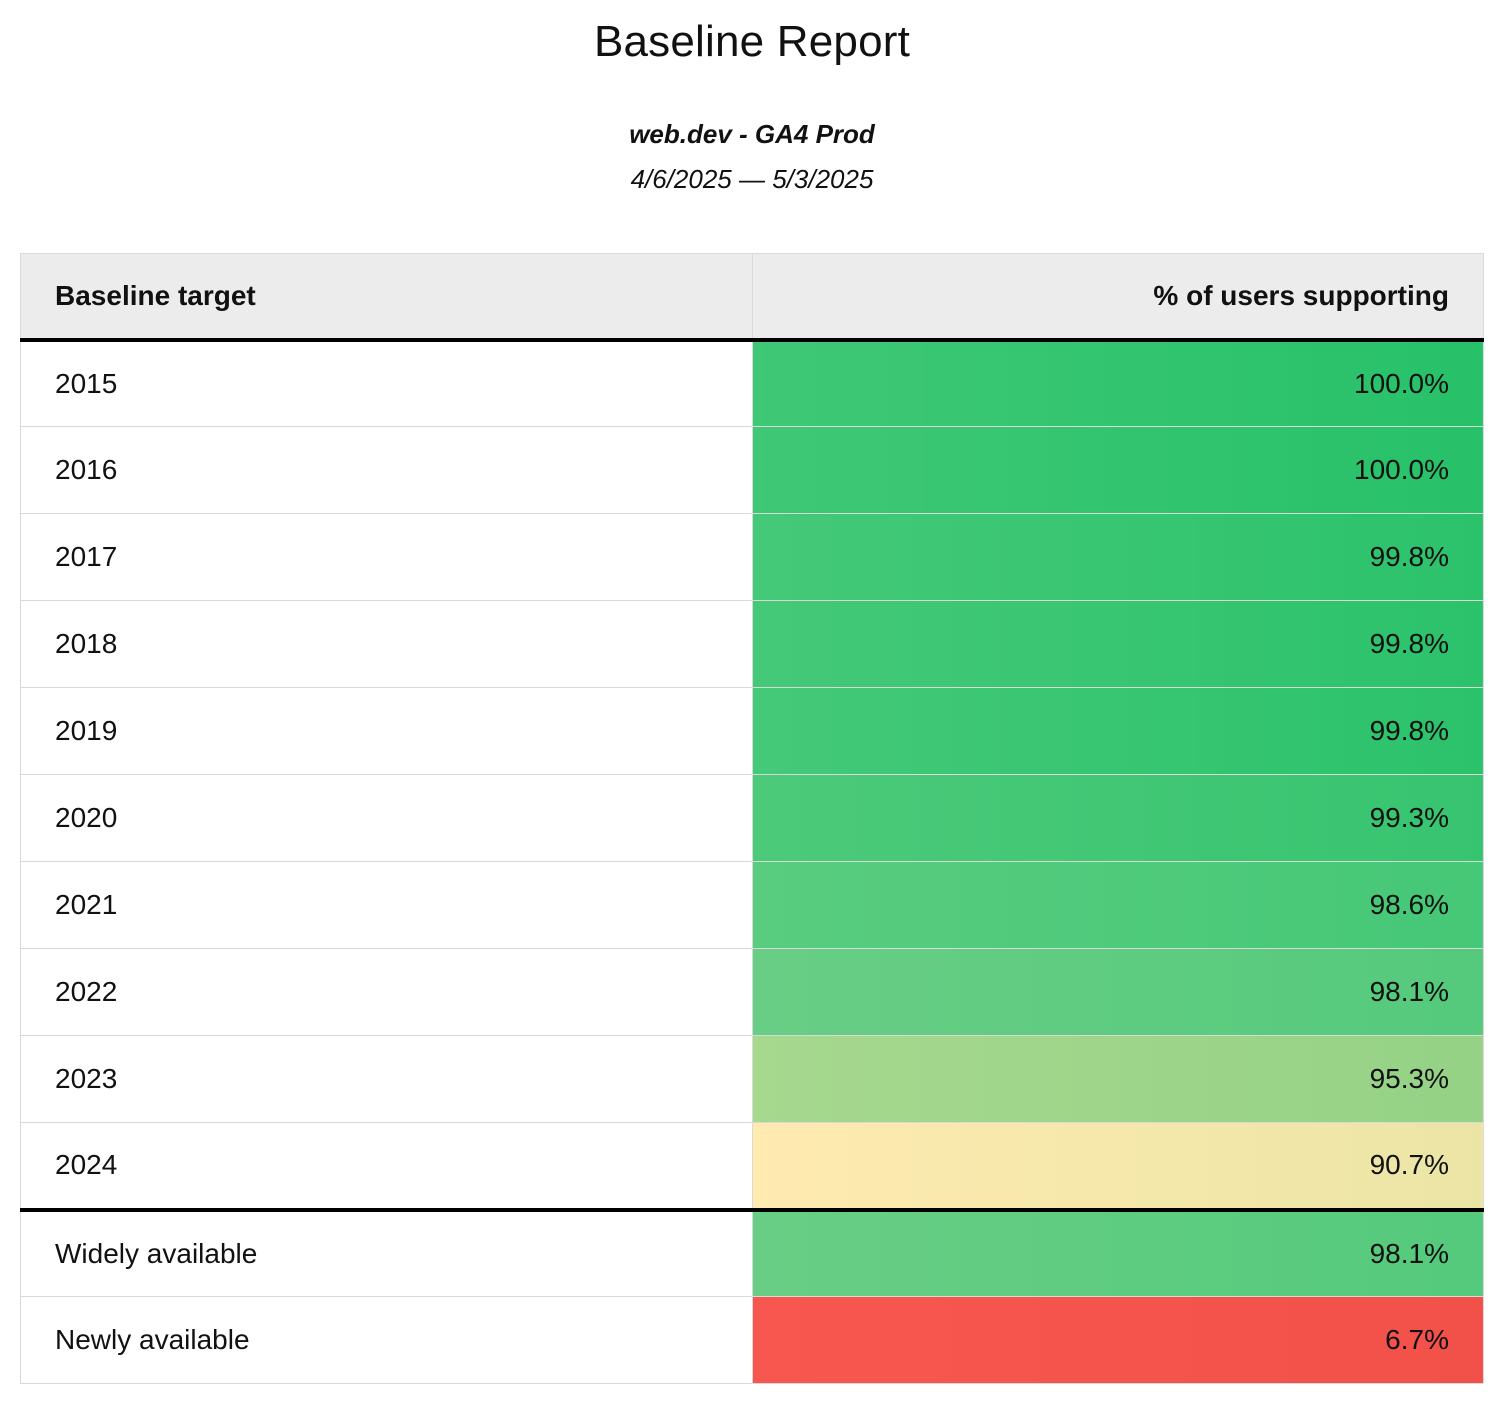 This screenshot has width=1504, height=1426. I want to click on table-row: 2015 100.0%, so click(752, 383).